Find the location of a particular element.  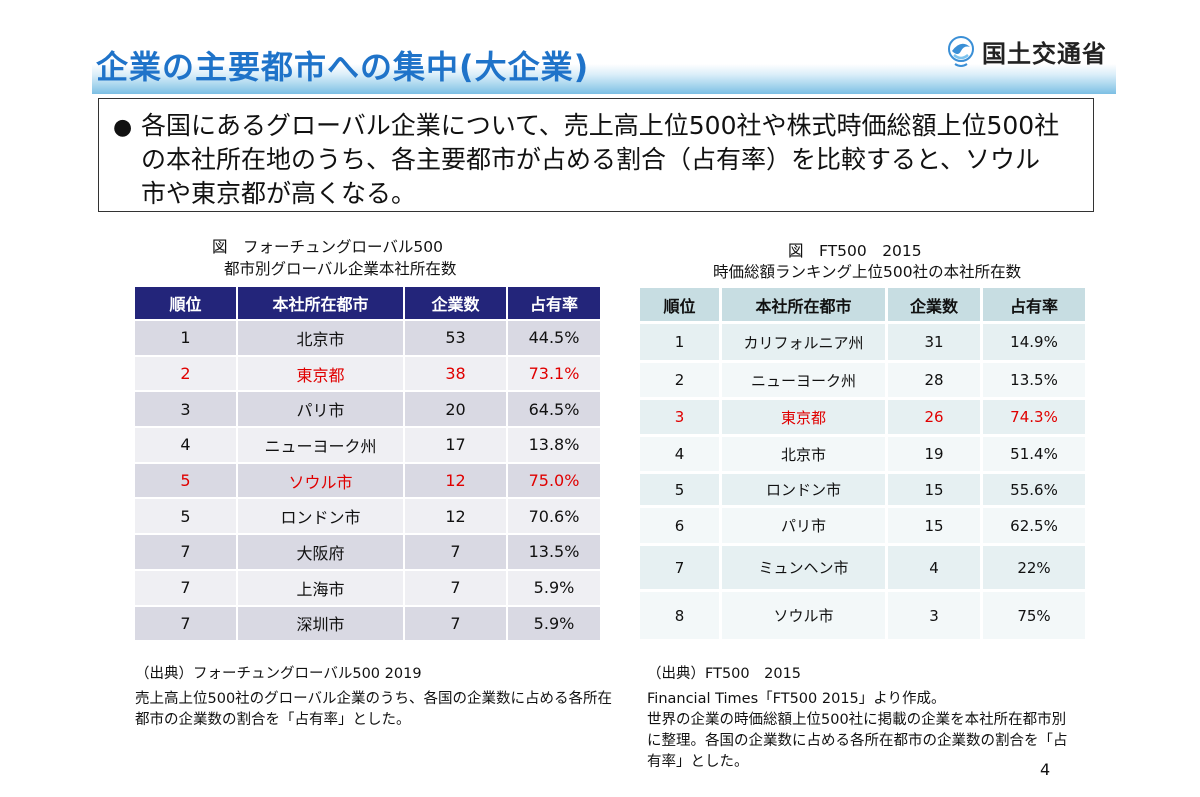

source-title: （出典）FT500 2015 is located at coordinates (724, 674).